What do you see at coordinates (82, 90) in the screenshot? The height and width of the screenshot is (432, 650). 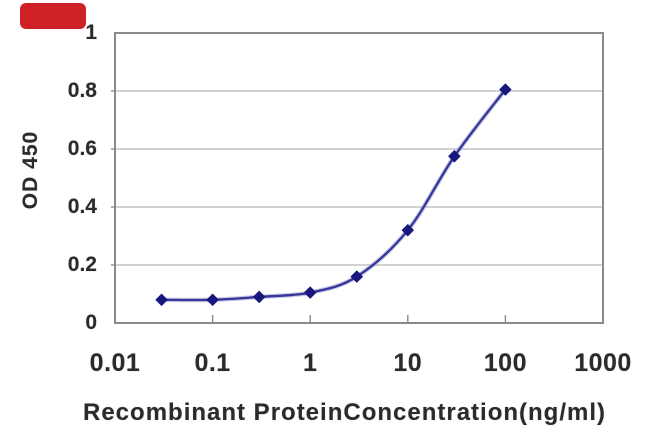 I see `y-tick-label: 0.8` at bounding box center [82, 90].